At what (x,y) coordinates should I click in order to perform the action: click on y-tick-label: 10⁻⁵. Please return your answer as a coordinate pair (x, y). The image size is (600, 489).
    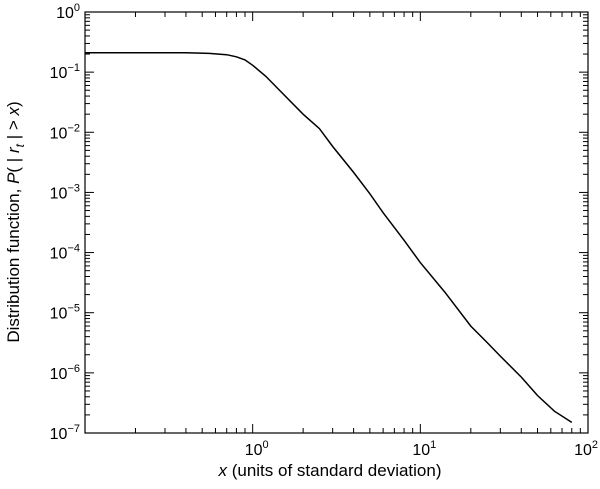
    Looking at the image, I should click on (65, 313).